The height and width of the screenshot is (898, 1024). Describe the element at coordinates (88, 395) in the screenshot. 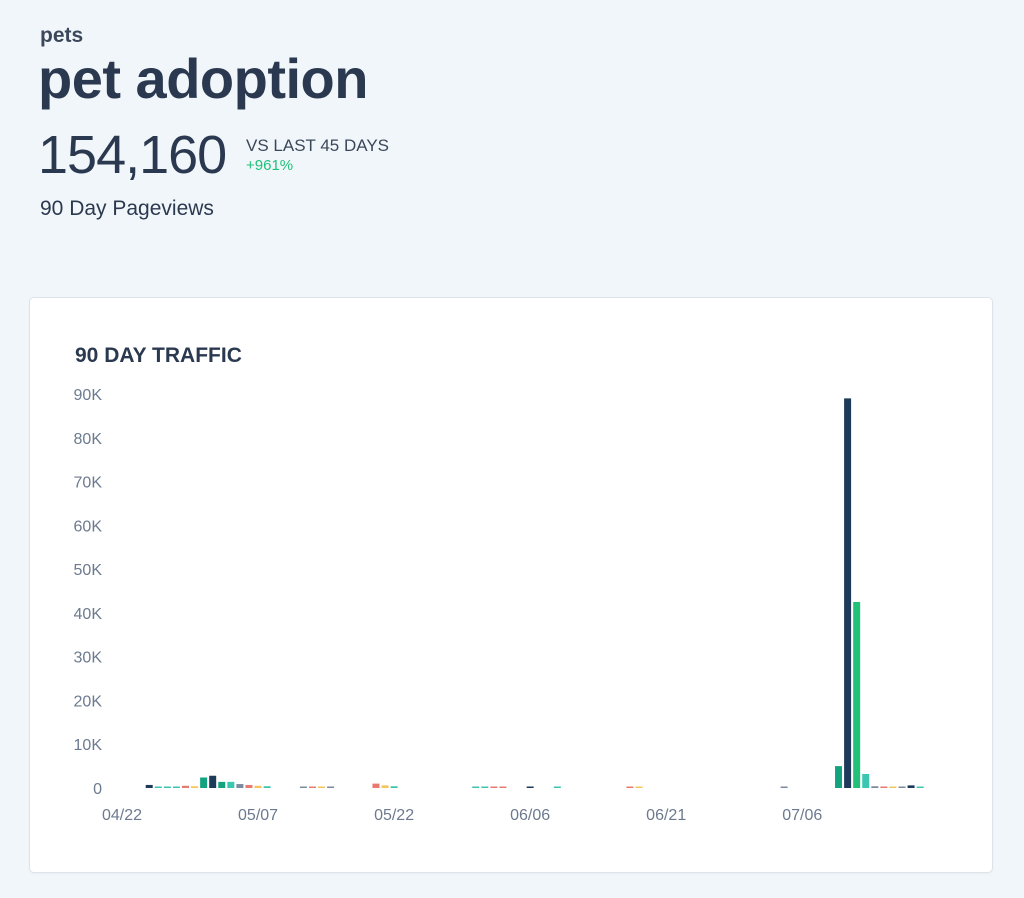

I see `y-tick-label: 90K` at that location.